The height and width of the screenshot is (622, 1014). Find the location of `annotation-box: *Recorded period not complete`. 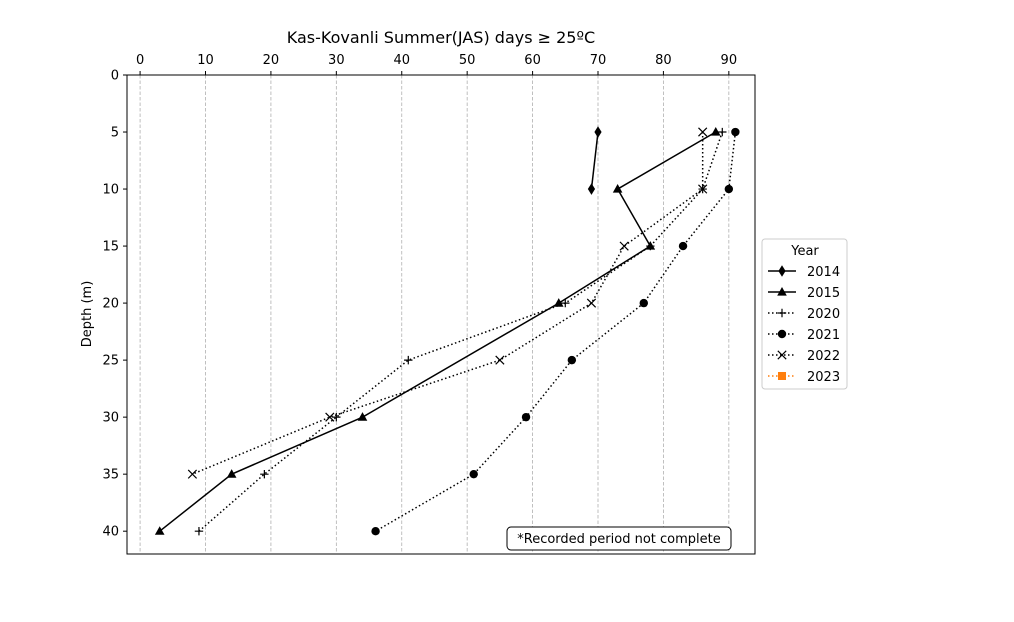

annotation-box: *Recorded period not complete is located at coordinates (619, 538).